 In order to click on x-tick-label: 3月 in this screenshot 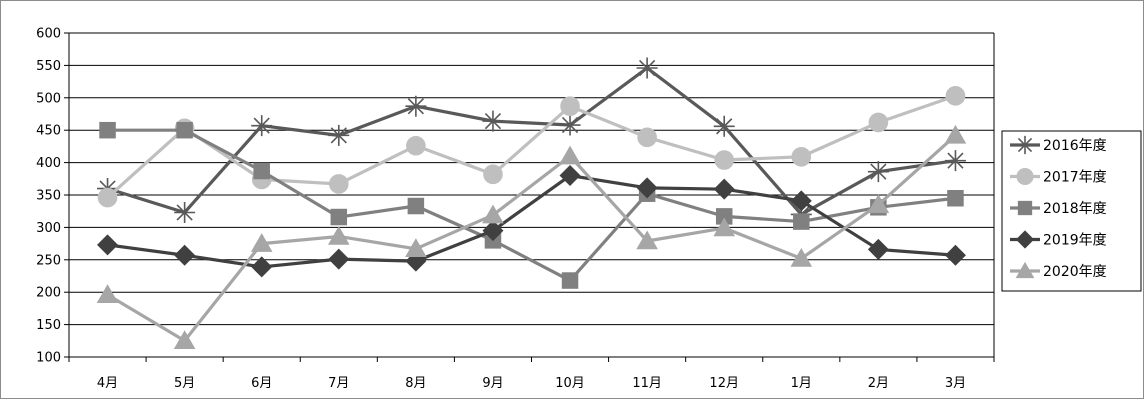, I will do `click(955, 383)`.